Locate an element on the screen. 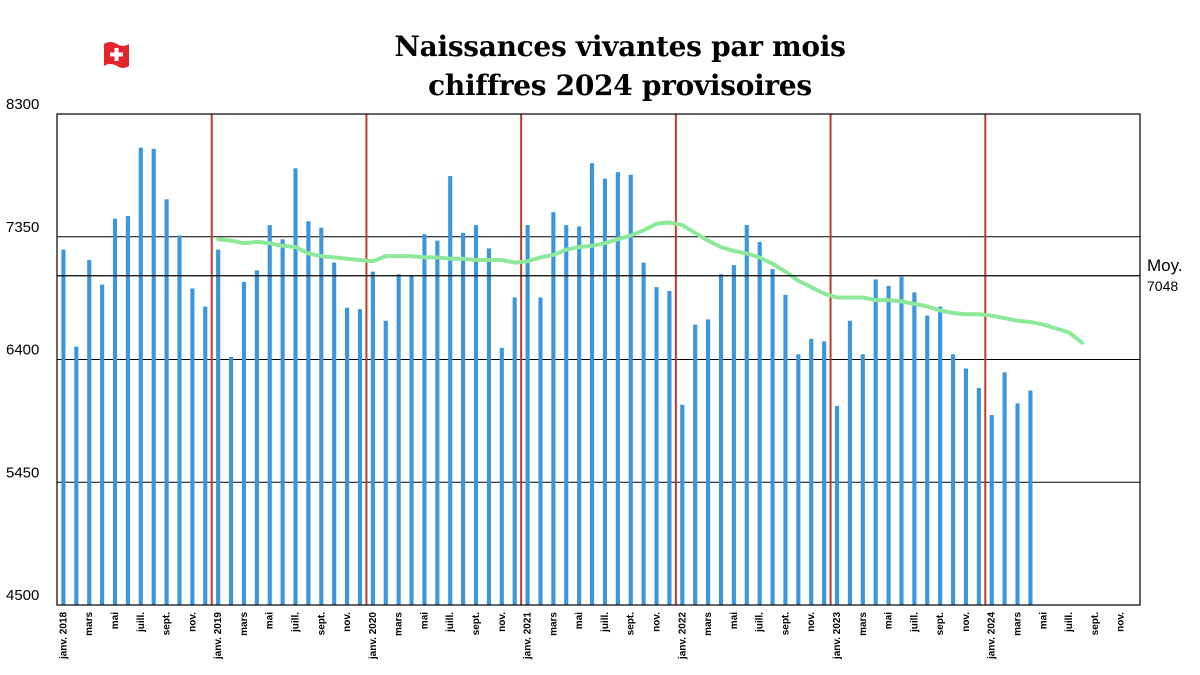  x-tick-label: janv. 2022 is located at coordinates (682, 636).